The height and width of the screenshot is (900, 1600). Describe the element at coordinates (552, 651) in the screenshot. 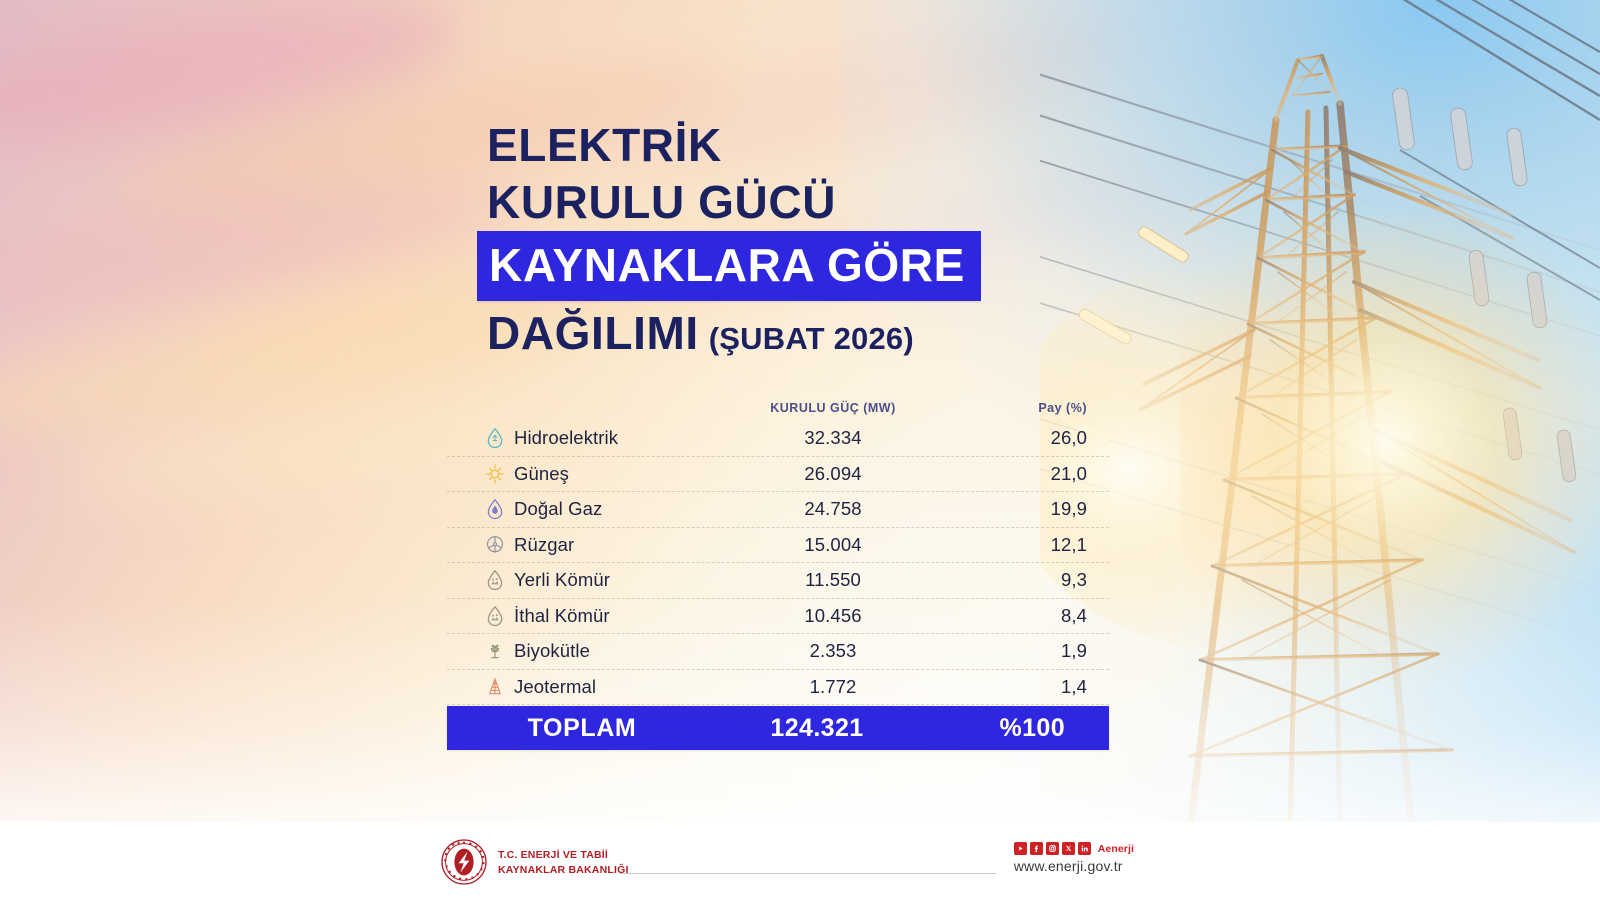

I see `source-label: Biyokütle` at that location.